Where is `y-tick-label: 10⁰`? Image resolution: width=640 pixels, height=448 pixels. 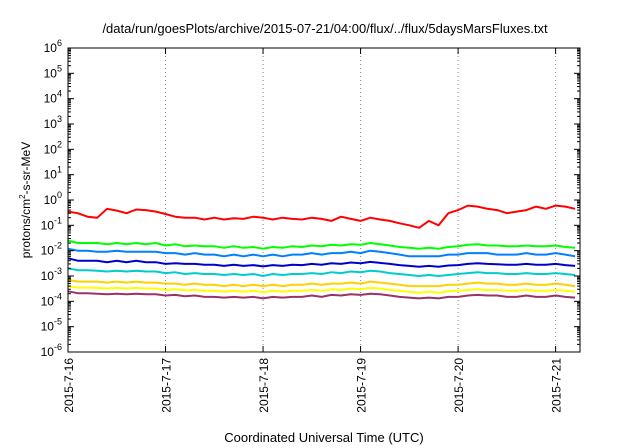
y-tick-label: 10⁰ is located at coordinates (53, 198).